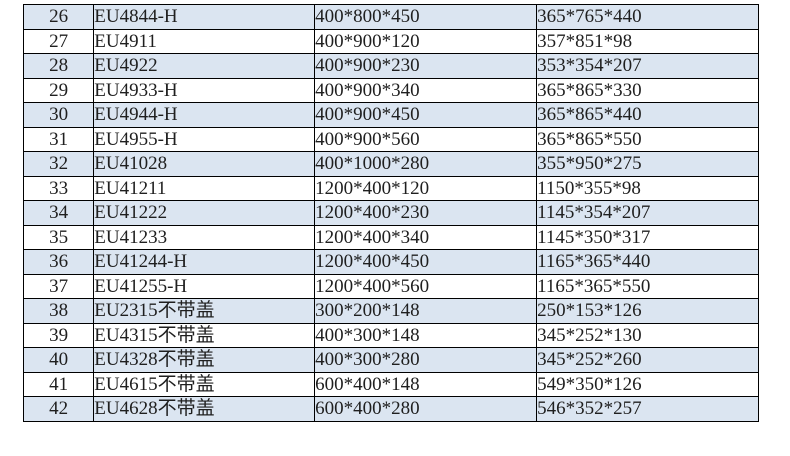 This screenshot has width=790, height=456. I want to click on model-cell: EU4922, so click(204, 66).